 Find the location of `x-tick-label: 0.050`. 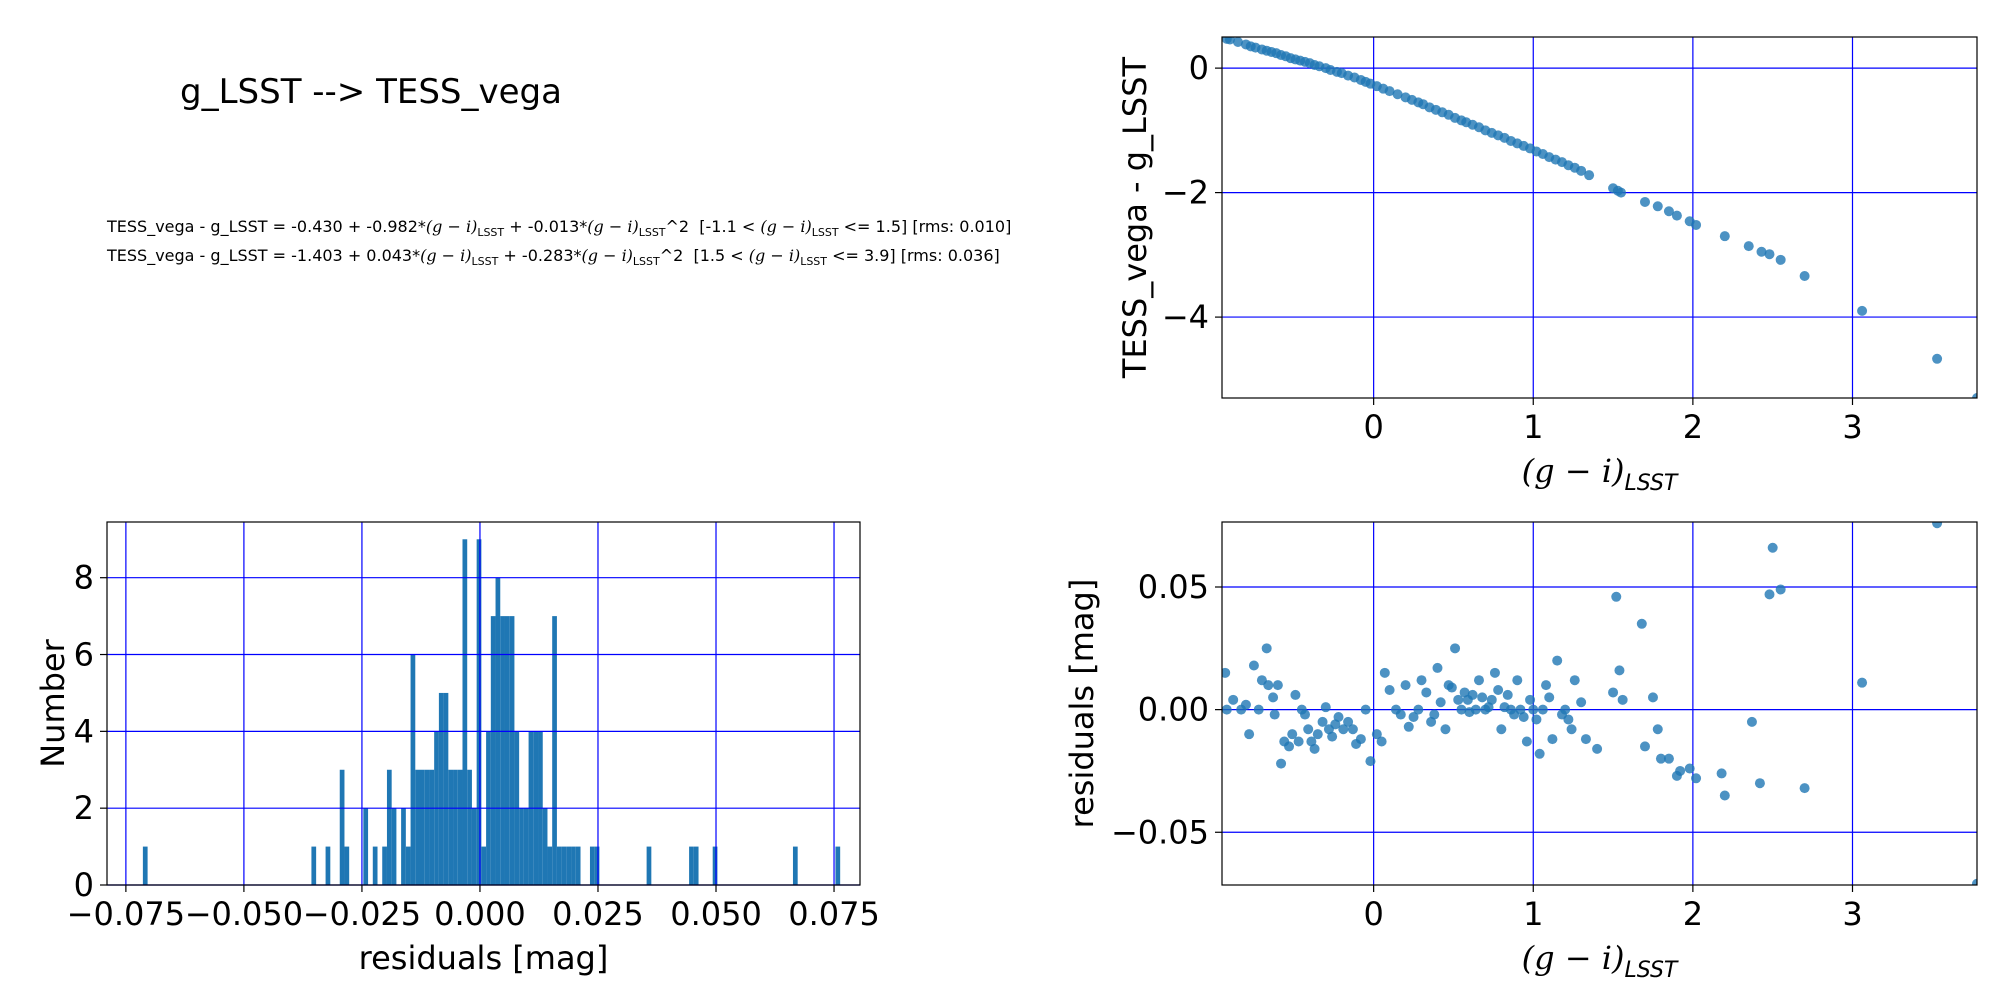

x-tick-label: 0.050 is located at coordinates (716, 914).